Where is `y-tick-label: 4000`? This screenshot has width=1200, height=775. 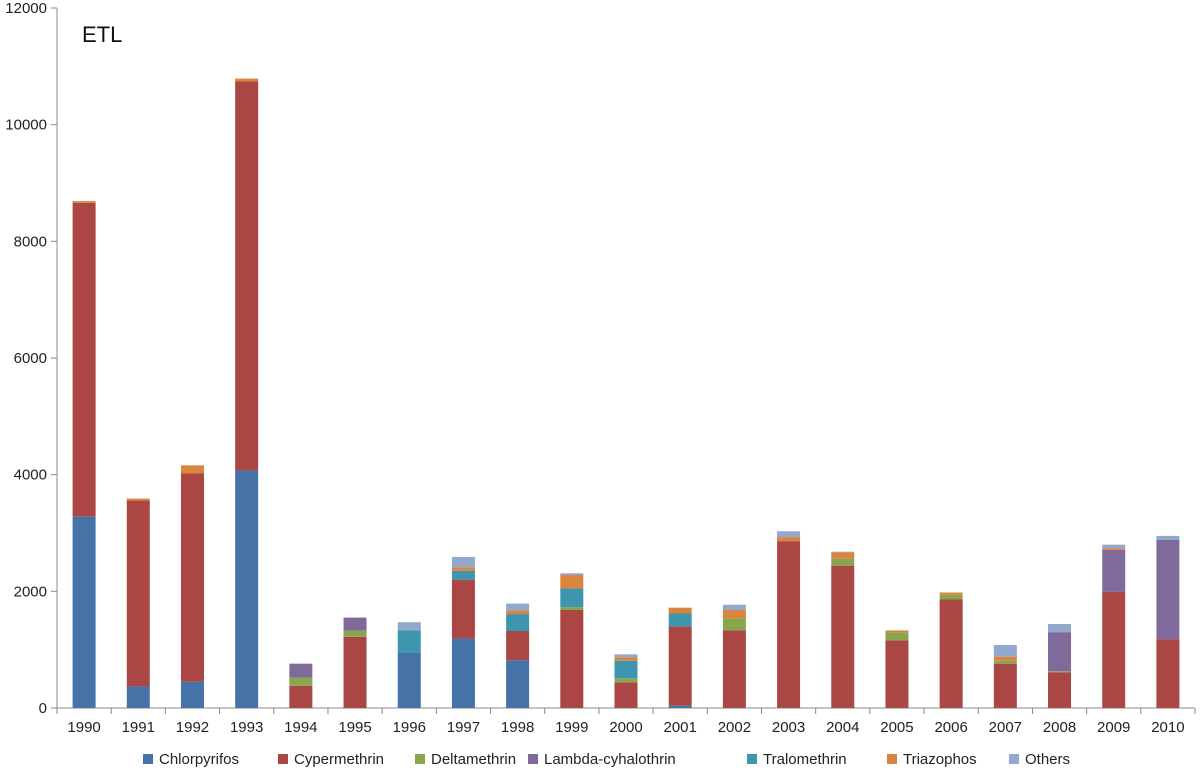 y-tick-label: 4000 is located at coordinates (30, 475).